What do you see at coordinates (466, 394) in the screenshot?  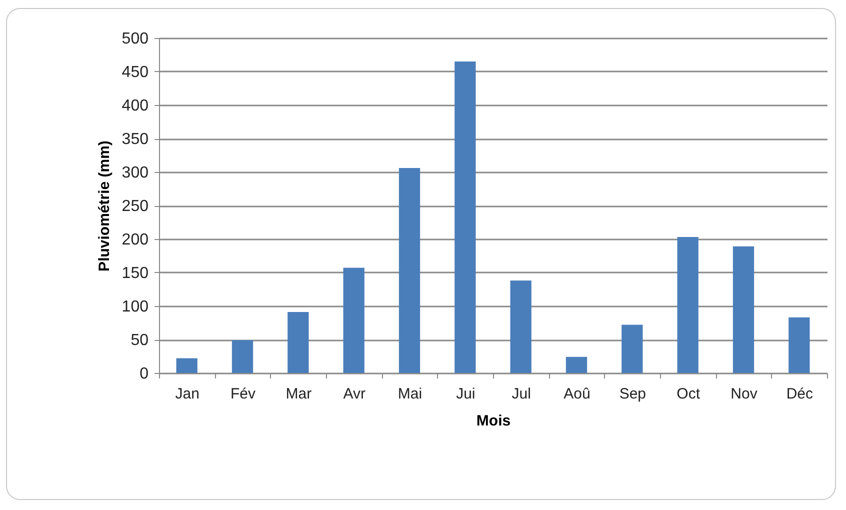 I see `x-tick-label: Jui` at bounding box center [466, 394].